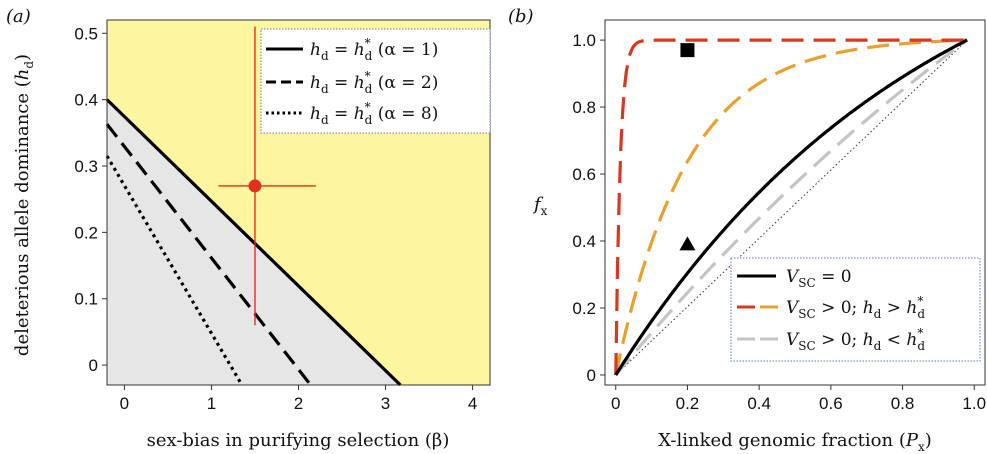 The height and width of the screenshot is (454, 987). I want to click on x-tick-label: 0.2, so click(688, 403).